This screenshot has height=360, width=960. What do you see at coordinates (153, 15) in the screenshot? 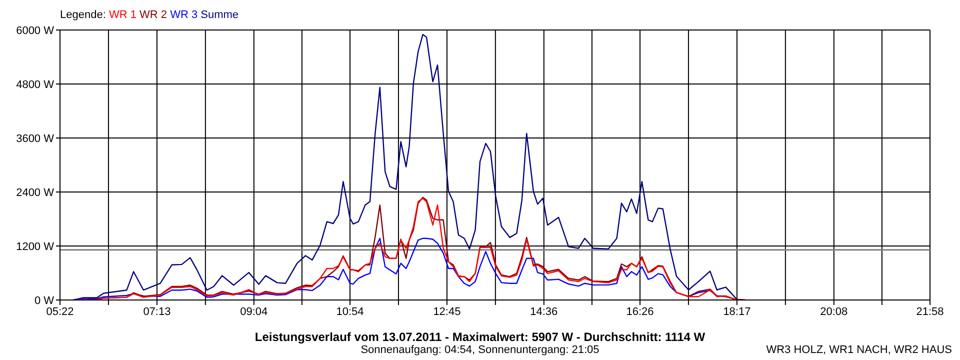
I see `text: WR 2` at bounding box center [153, 15].